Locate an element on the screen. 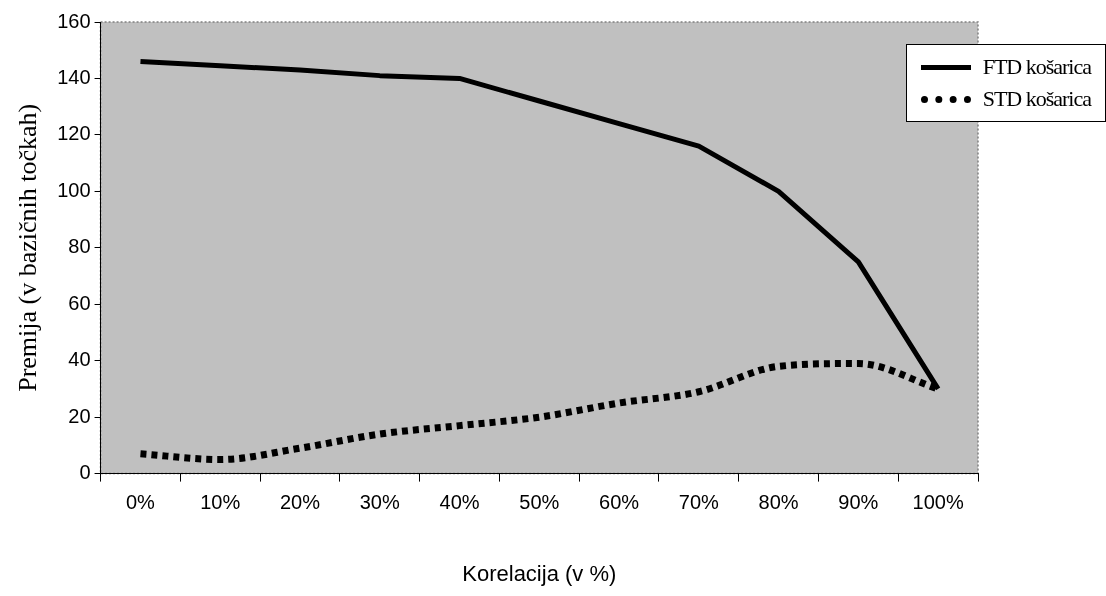 The width and height of the screenshot is (1106, 596). x-tick-label: 70% is located at coordinates (699, 502).